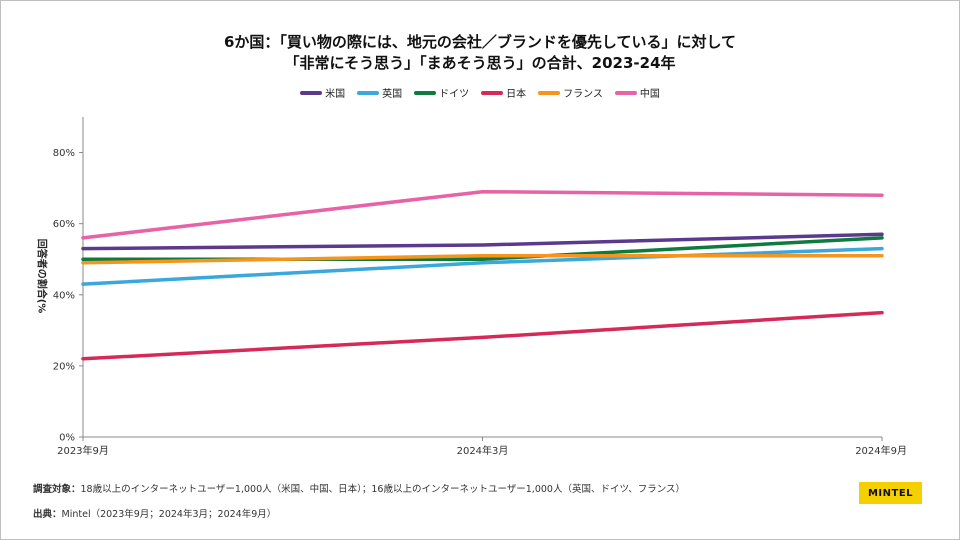 The width and height of the screenshot is (960, 540). I want to click on legend-item-5: フランス, so click(570, 92).